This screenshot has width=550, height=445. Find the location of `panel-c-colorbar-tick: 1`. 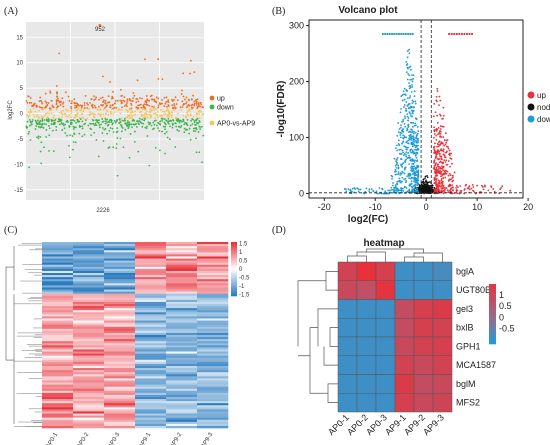

panel-c-colorbar-tick: 1 is located at coordinates (241, 253).